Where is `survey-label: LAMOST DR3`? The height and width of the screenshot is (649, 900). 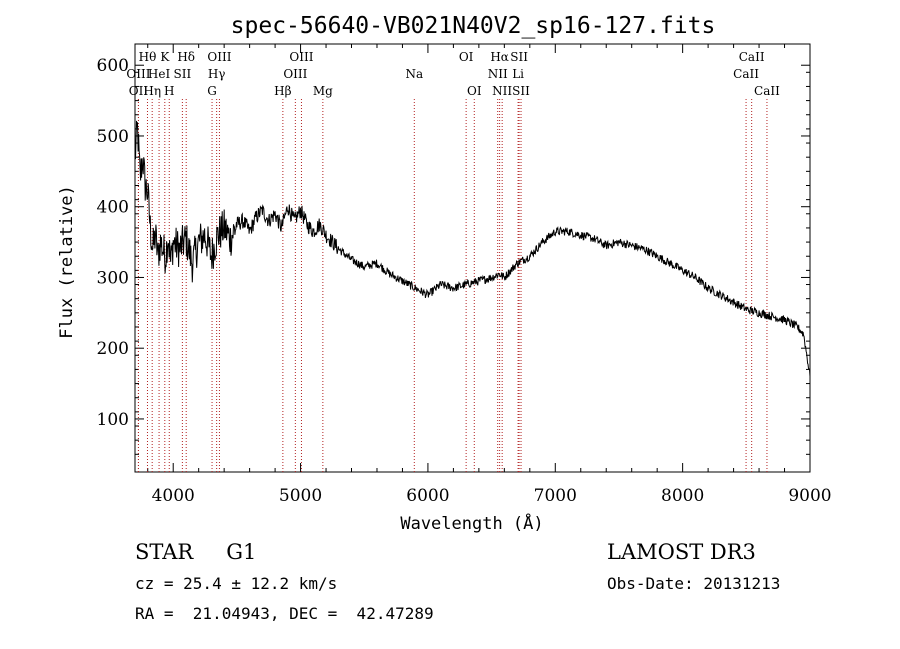
survey-label: LAMOST DR3 is located at coordinates (681, 552).